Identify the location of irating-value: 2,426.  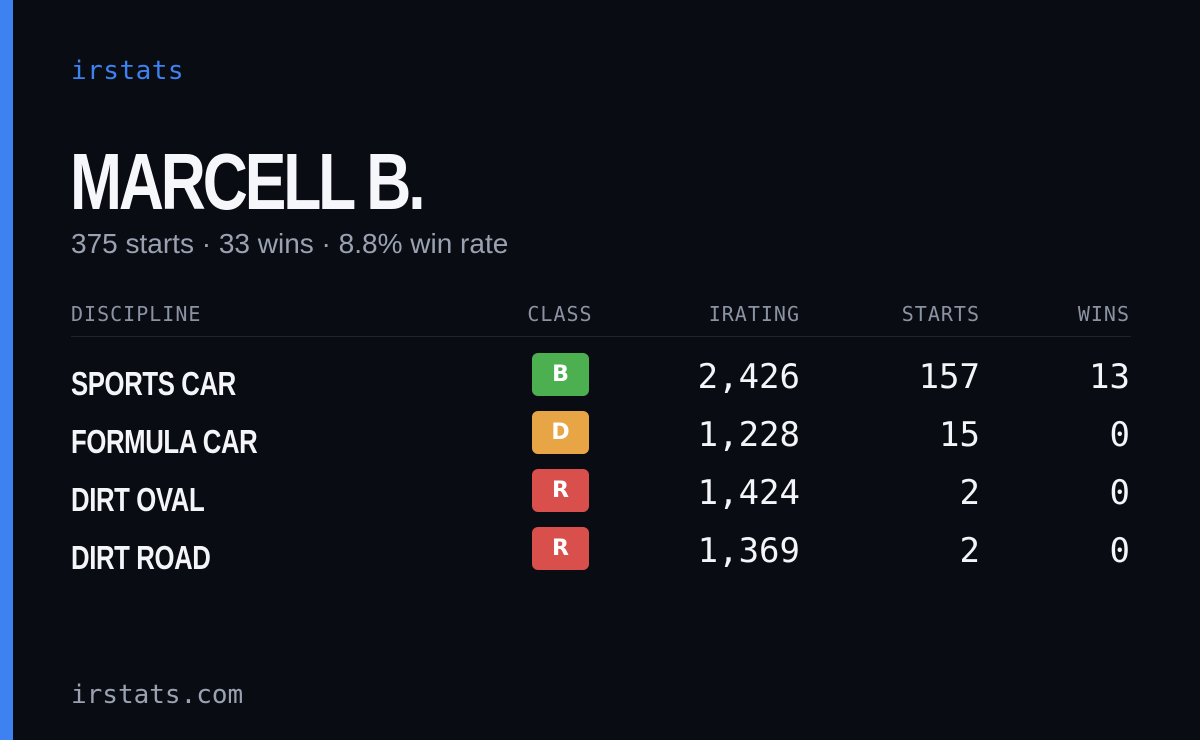
(748, 377).